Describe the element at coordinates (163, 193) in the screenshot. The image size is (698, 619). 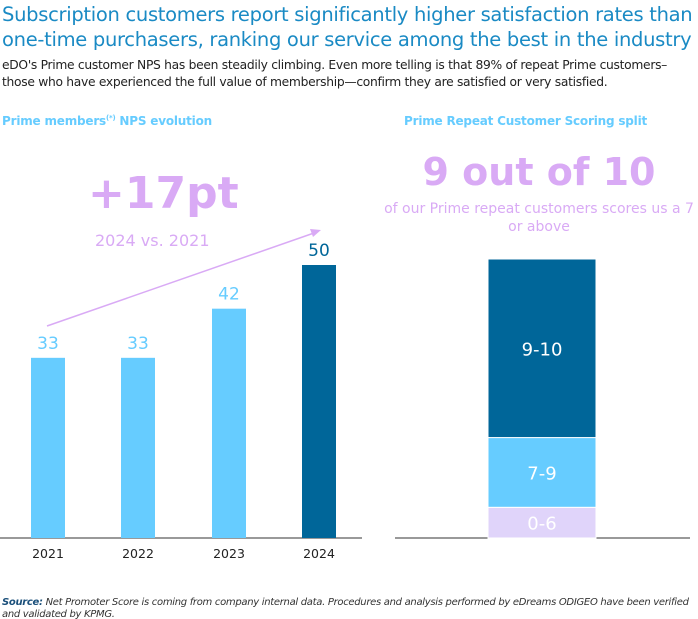
I see `nps-delta-callout: +17pt` at that location.